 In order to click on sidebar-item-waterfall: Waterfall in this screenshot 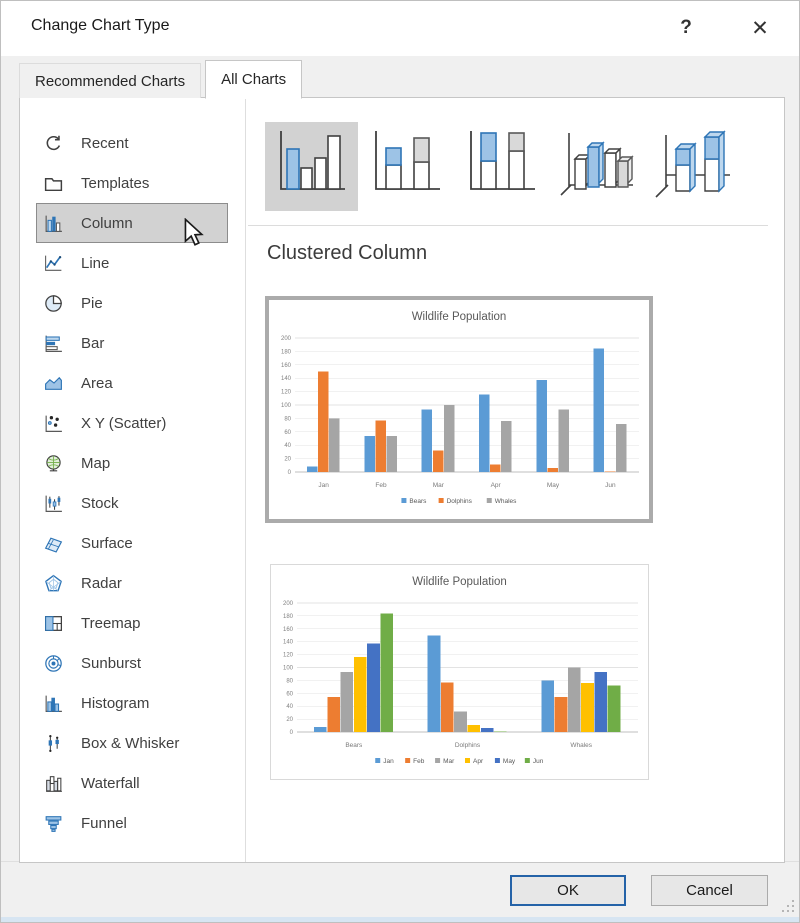, I will do `click(132, 783)`.